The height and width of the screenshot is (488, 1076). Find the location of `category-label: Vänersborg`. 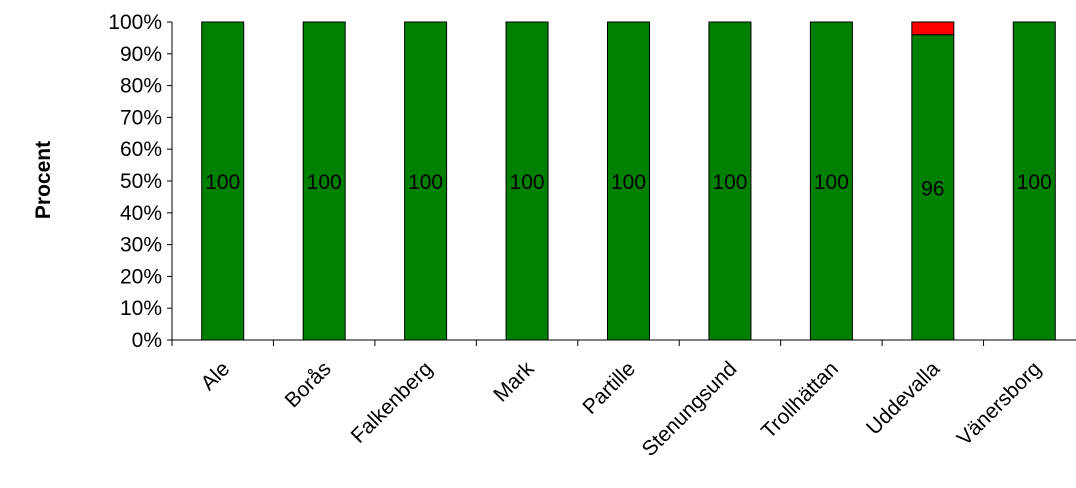

category-label: Vänersborg is located at coordinates (999, 403).